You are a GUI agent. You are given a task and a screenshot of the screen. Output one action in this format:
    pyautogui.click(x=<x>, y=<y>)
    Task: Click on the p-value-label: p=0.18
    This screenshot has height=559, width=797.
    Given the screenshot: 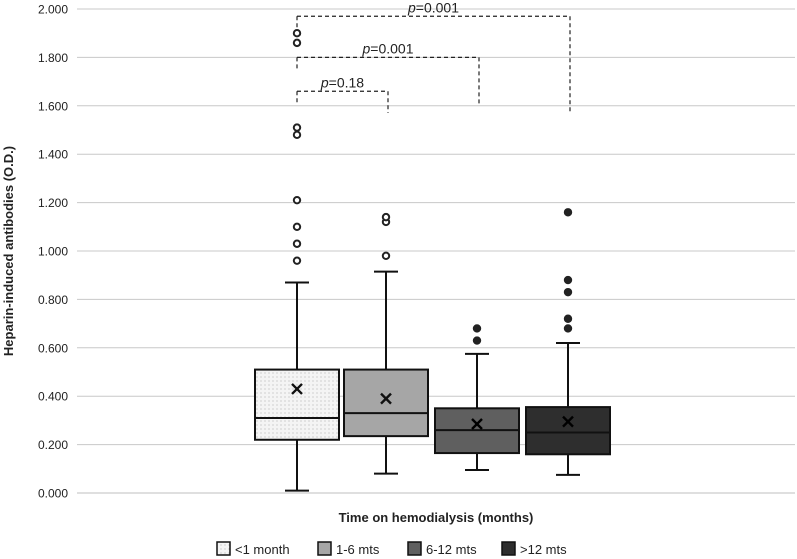 What is the action you would take?
    pyautogui.click(x=342, y=82)
    